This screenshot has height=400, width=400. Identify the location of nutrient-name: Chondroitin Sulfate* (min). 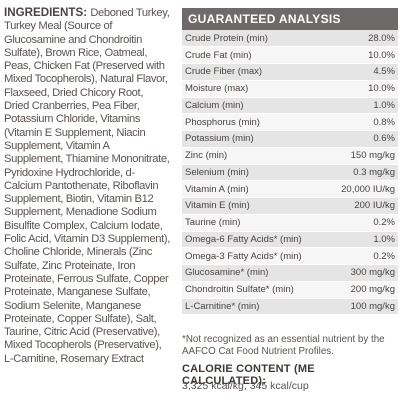
(257, 290).